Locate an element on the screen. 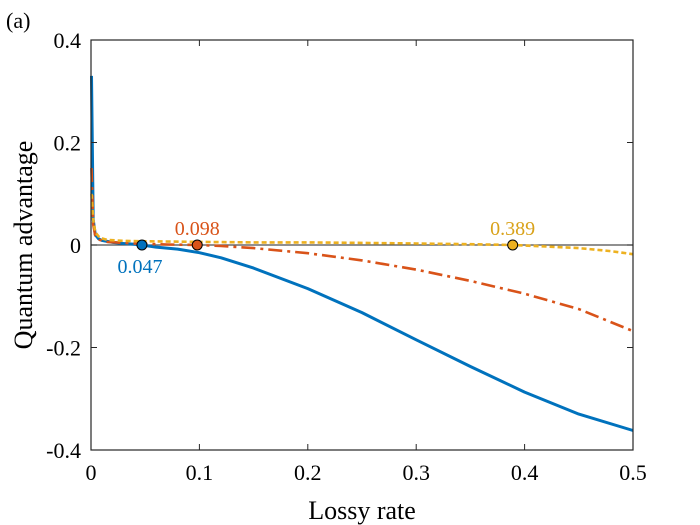 Image resolution: width=700 pixels, height=525 pixels. y-tick-label: 0 is located at coordinates (75, 245).